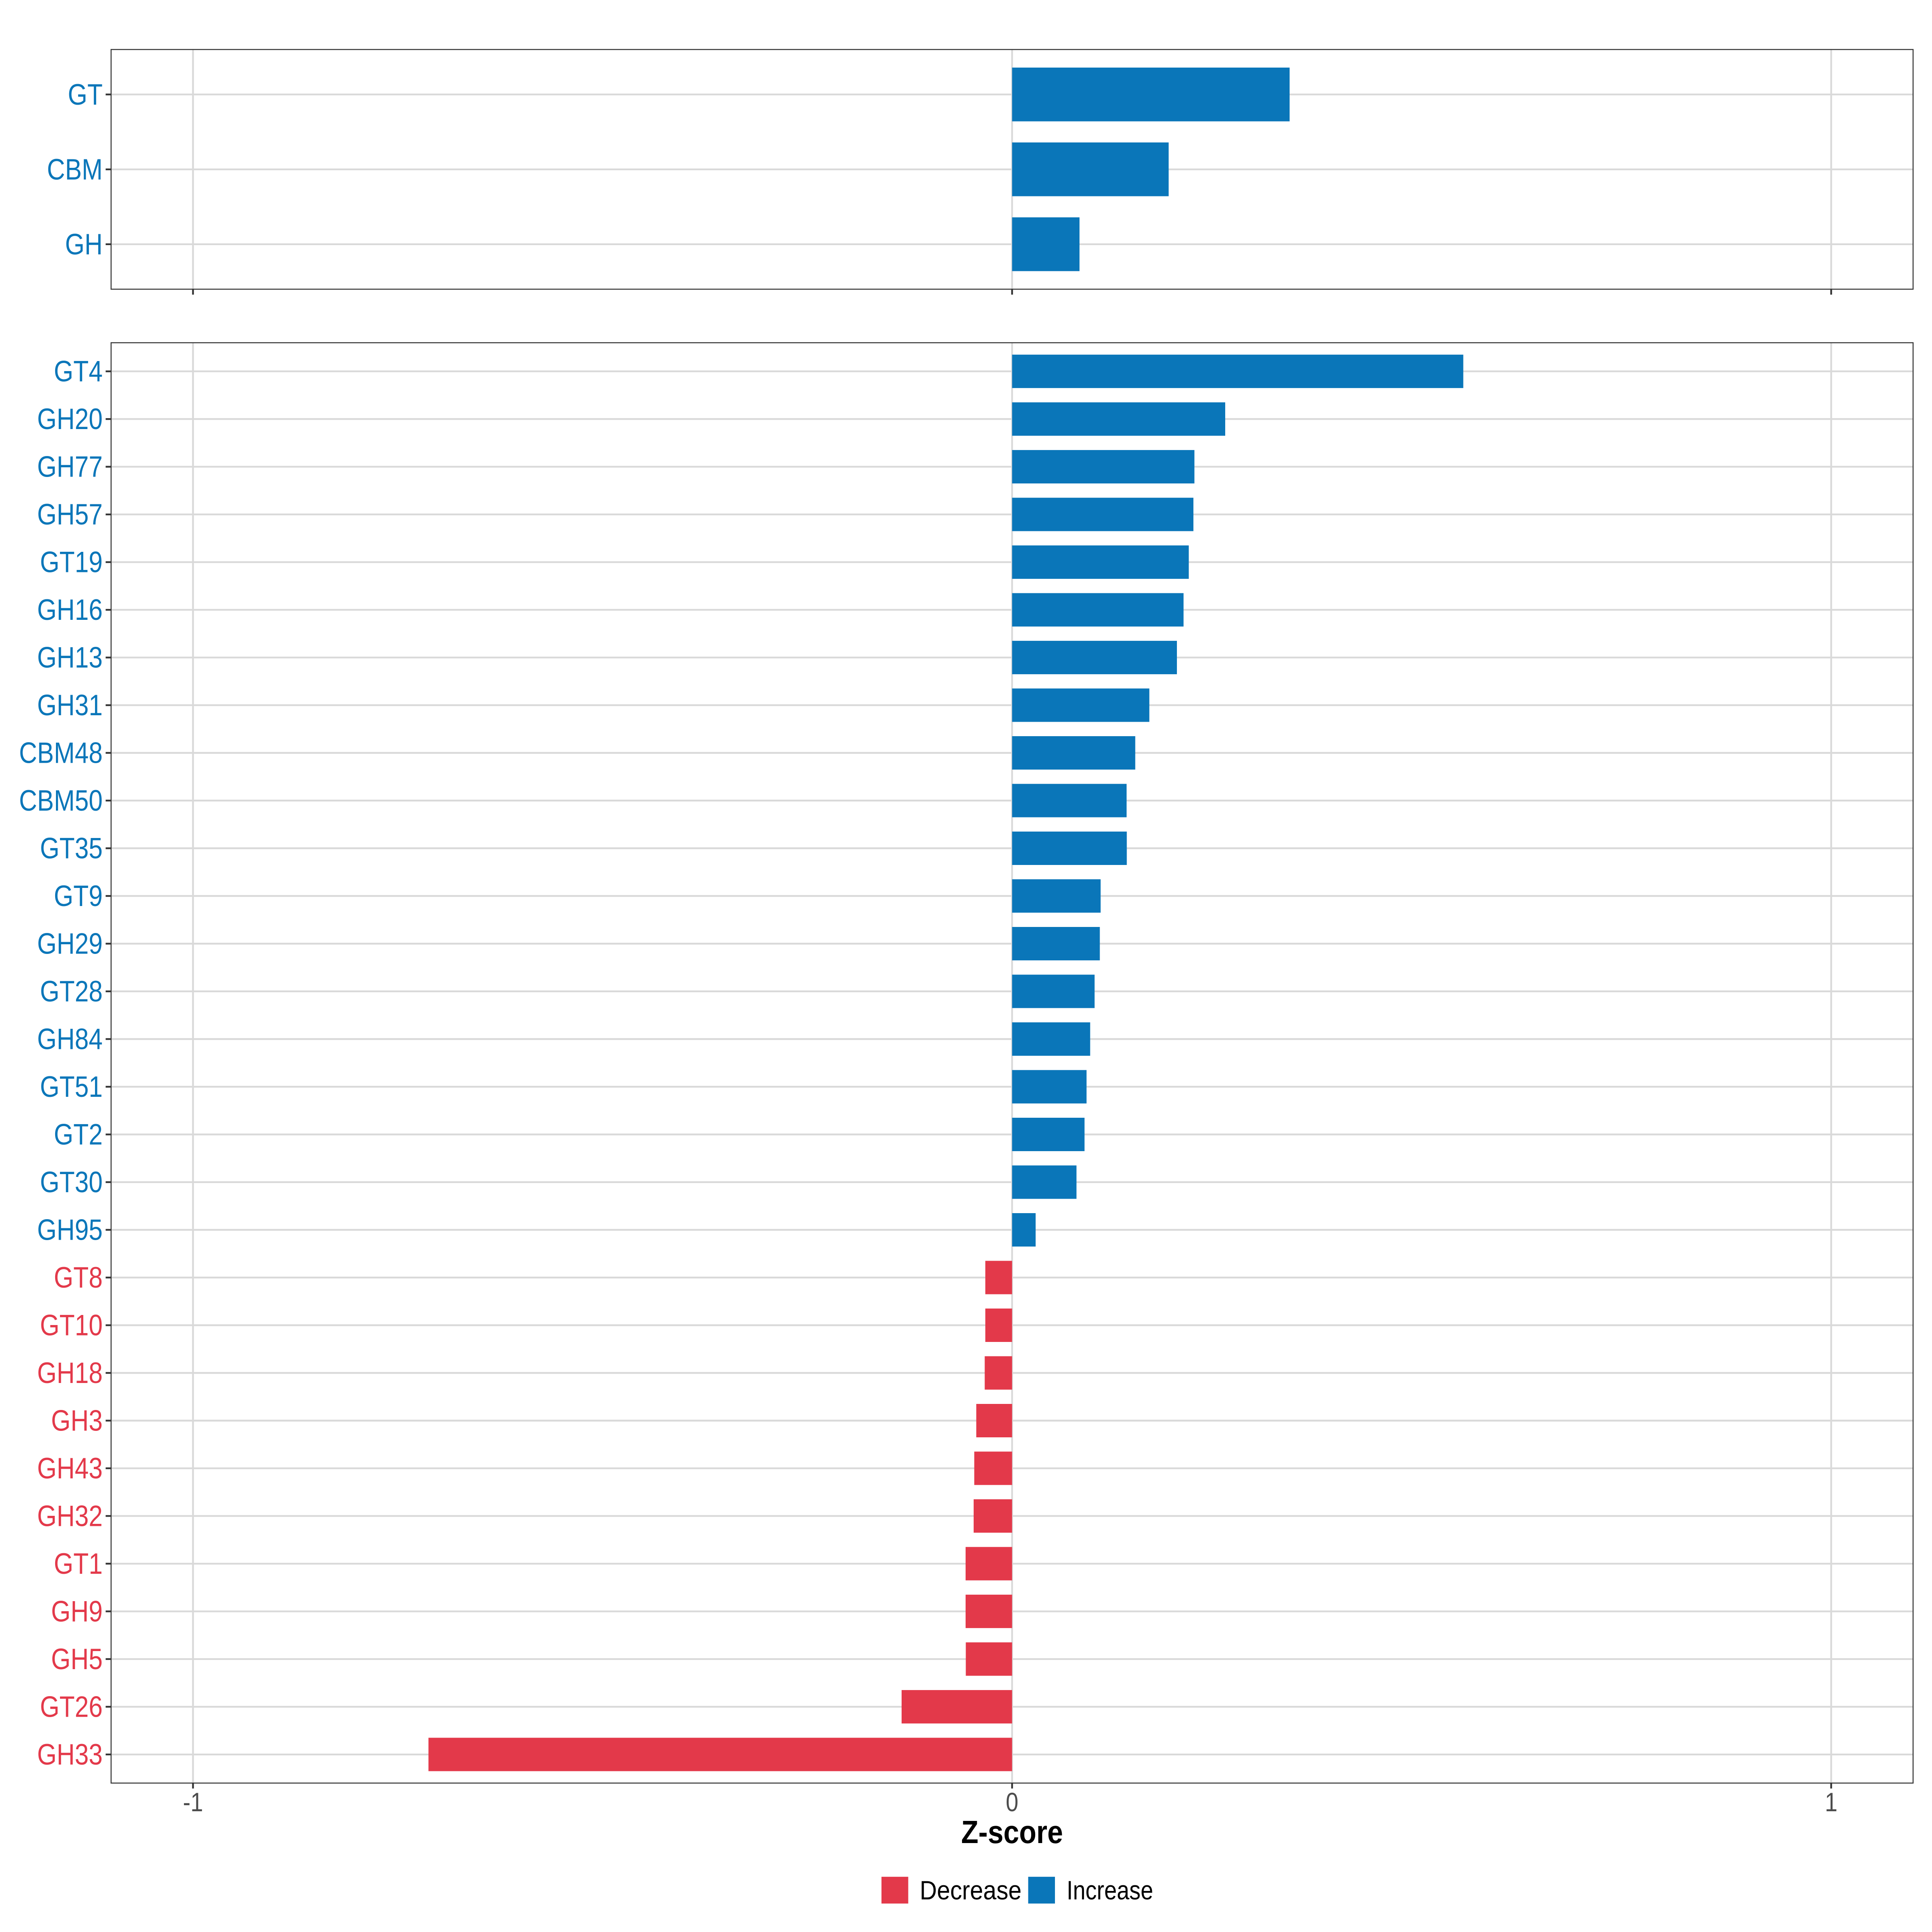 This screenshot has width=1932, height=1932. What do you see at coordinates (77, 1659) in the screenshot?
I see `svg-text: GH5` at bounding box center [77, 1659].